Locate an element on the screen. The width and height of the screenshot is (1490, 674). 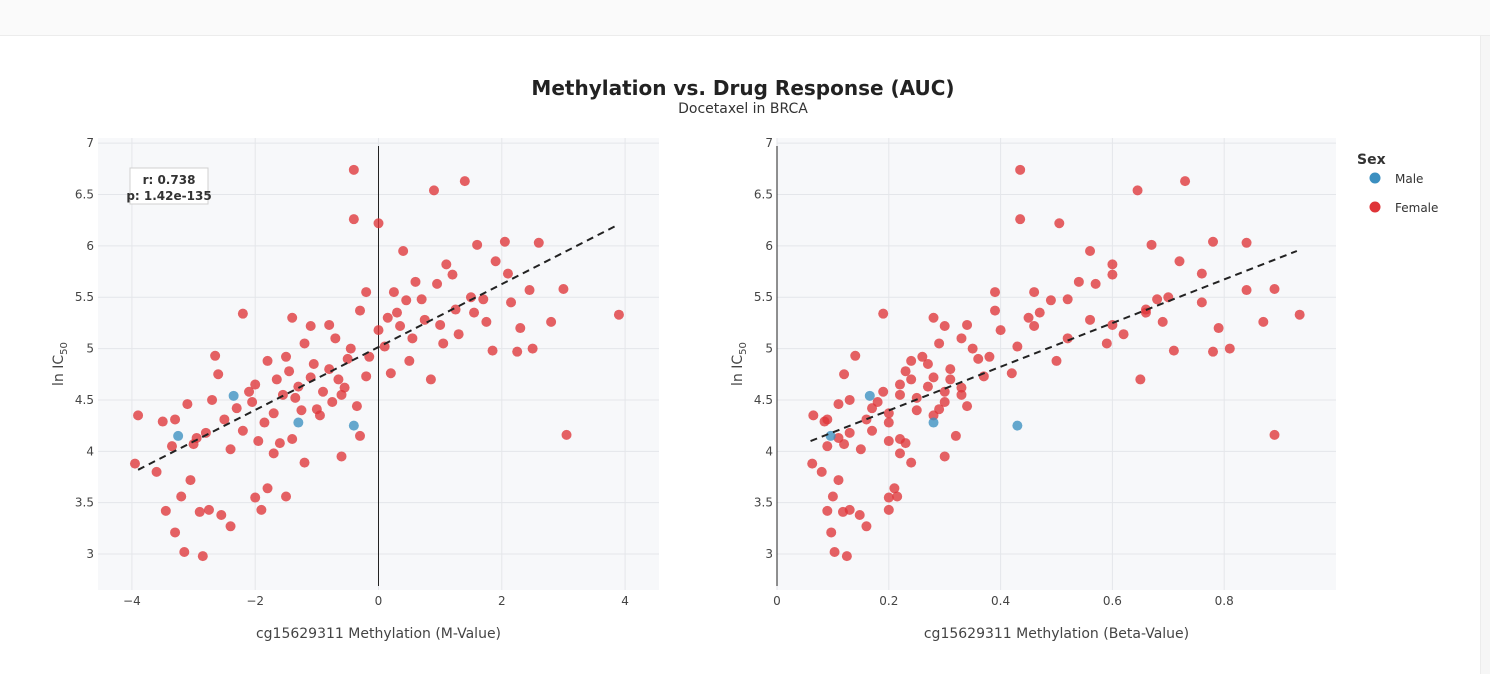
y-tick-label: 3.5 is located at coordinates (763, 503).